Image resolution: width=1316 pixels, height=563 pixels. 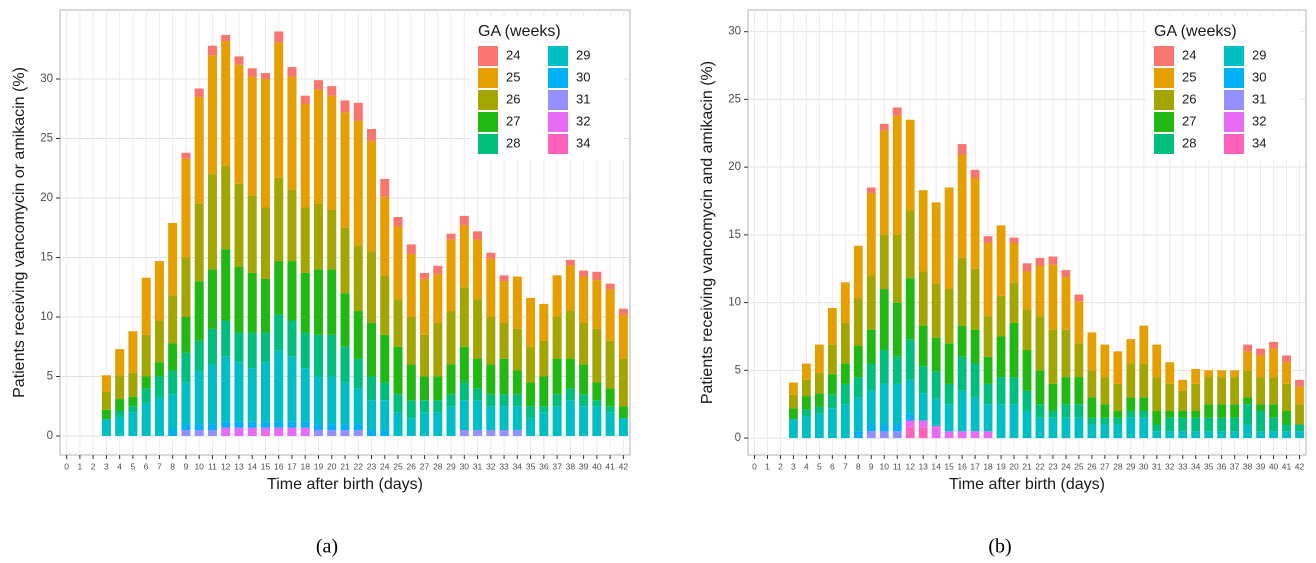 What do you see at coordinates (66, 466) in the screenshot?
I see `x-tick-label: 0` at bounding box center [66, 466].